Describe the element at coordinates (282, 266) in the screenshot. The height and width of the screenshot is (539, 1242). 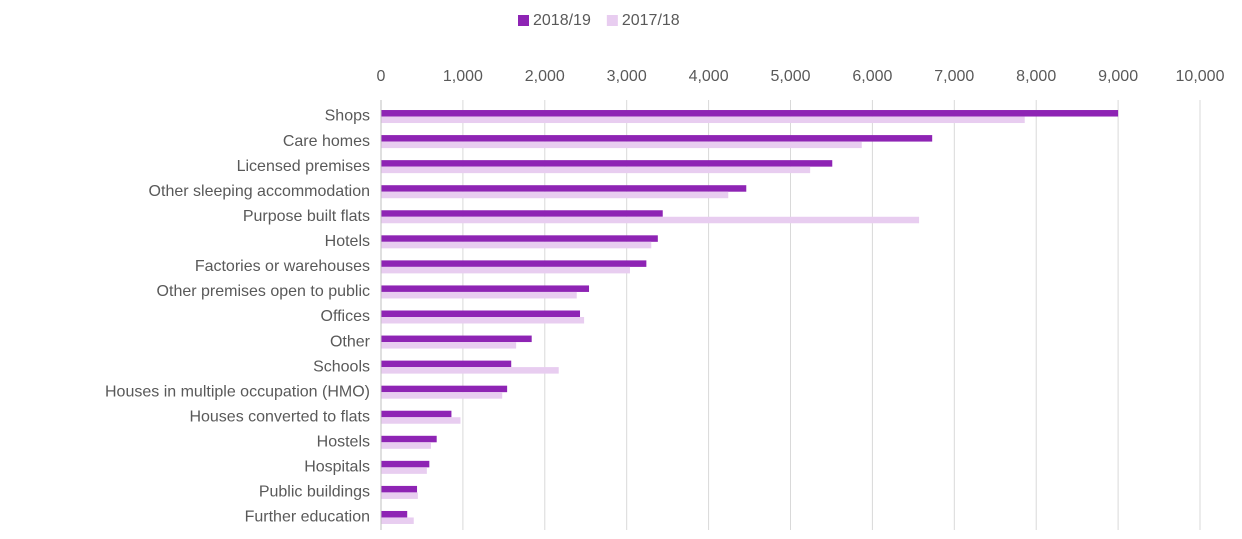
I see `y-tick-label: Factories or warehouses` at that location.